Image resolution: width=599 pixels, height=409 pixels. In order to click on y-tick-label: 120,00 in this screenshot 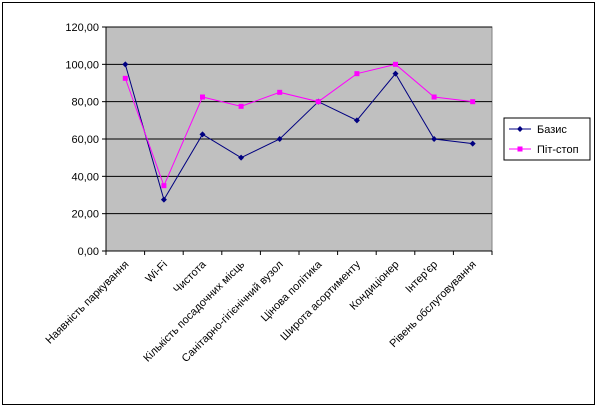, I will do `click(82, 28)`.